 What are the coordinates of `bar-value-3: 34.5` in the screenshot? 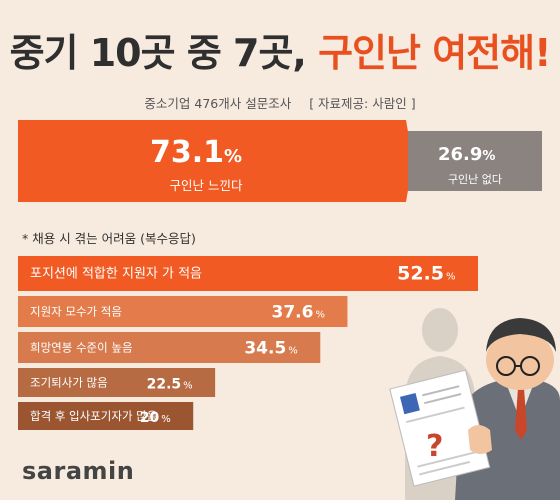 It's located at (265, 349).